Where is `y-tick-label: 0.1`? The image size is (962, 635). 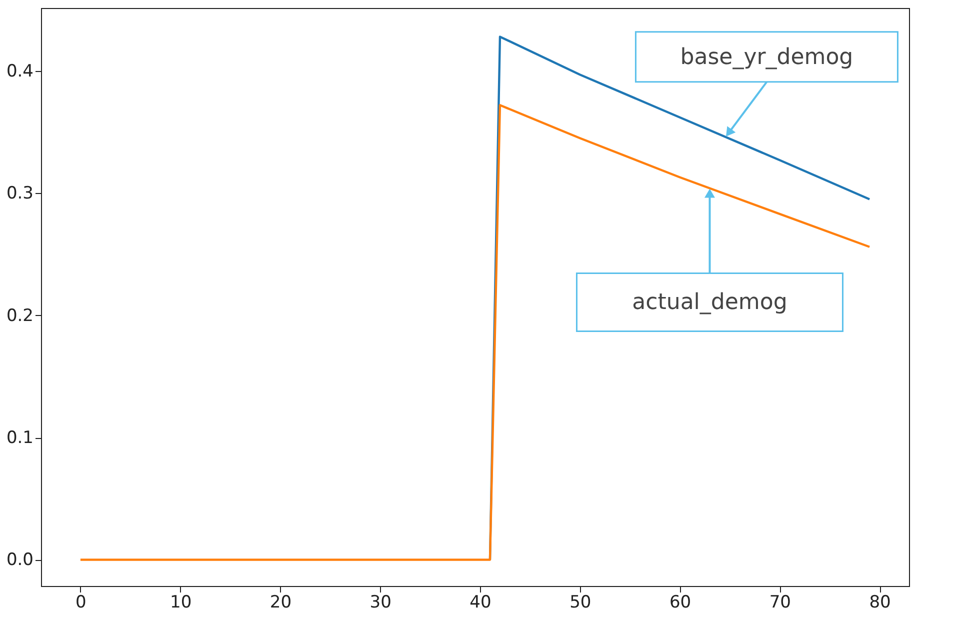 y-tick-label: 0.1 is located at coordinates (20, 438).